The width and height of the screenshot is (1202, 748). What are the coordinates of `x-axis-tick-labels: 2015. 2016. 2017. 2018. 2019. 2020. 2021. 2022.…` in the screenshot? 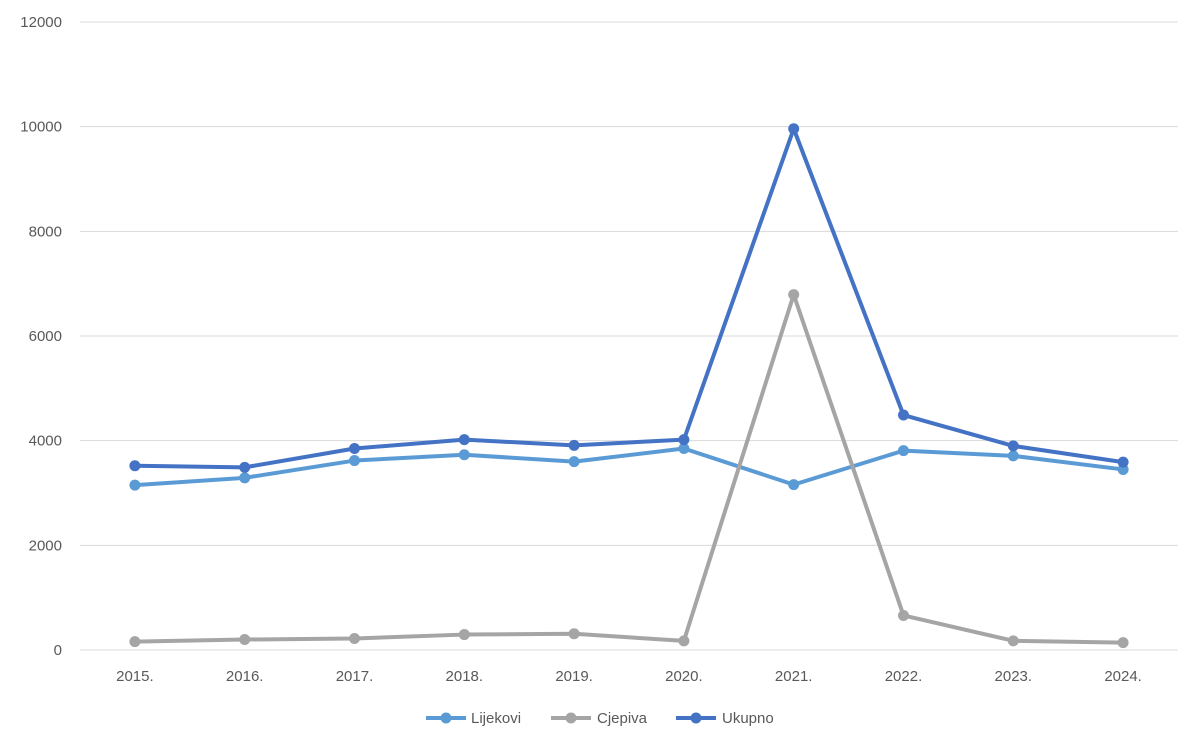 It's located at (629, 676).